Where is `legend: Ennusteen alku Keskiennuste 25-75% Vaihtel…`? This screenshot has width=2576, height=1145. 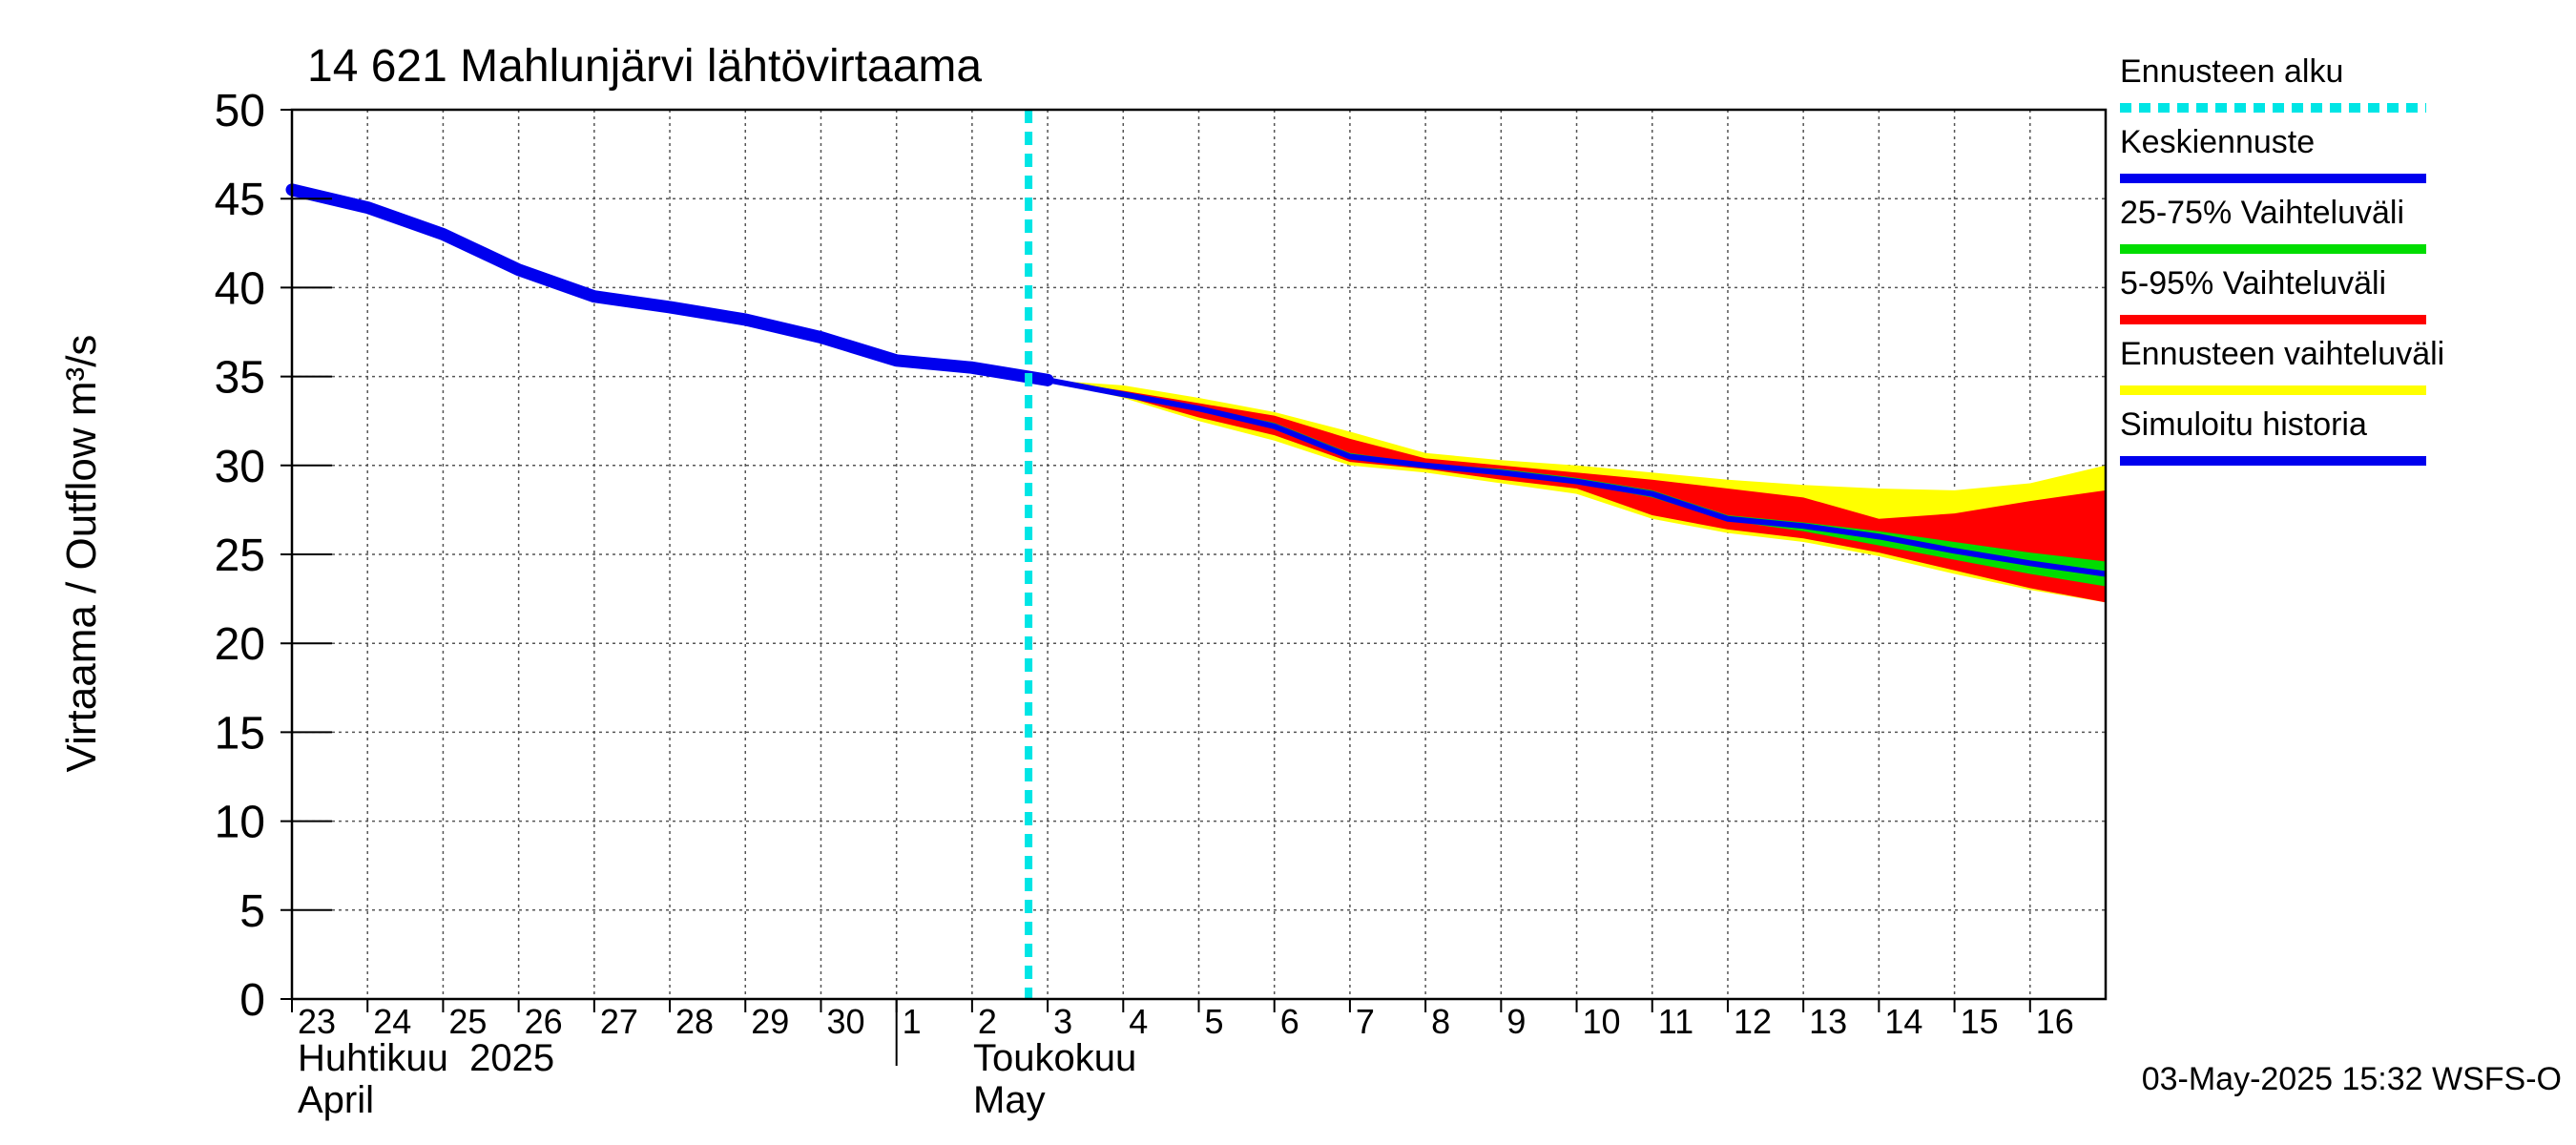 legend: Ennusteen alku Keskiennuste 25-75% Vaihtel… is located at coordinates (2282, 259).